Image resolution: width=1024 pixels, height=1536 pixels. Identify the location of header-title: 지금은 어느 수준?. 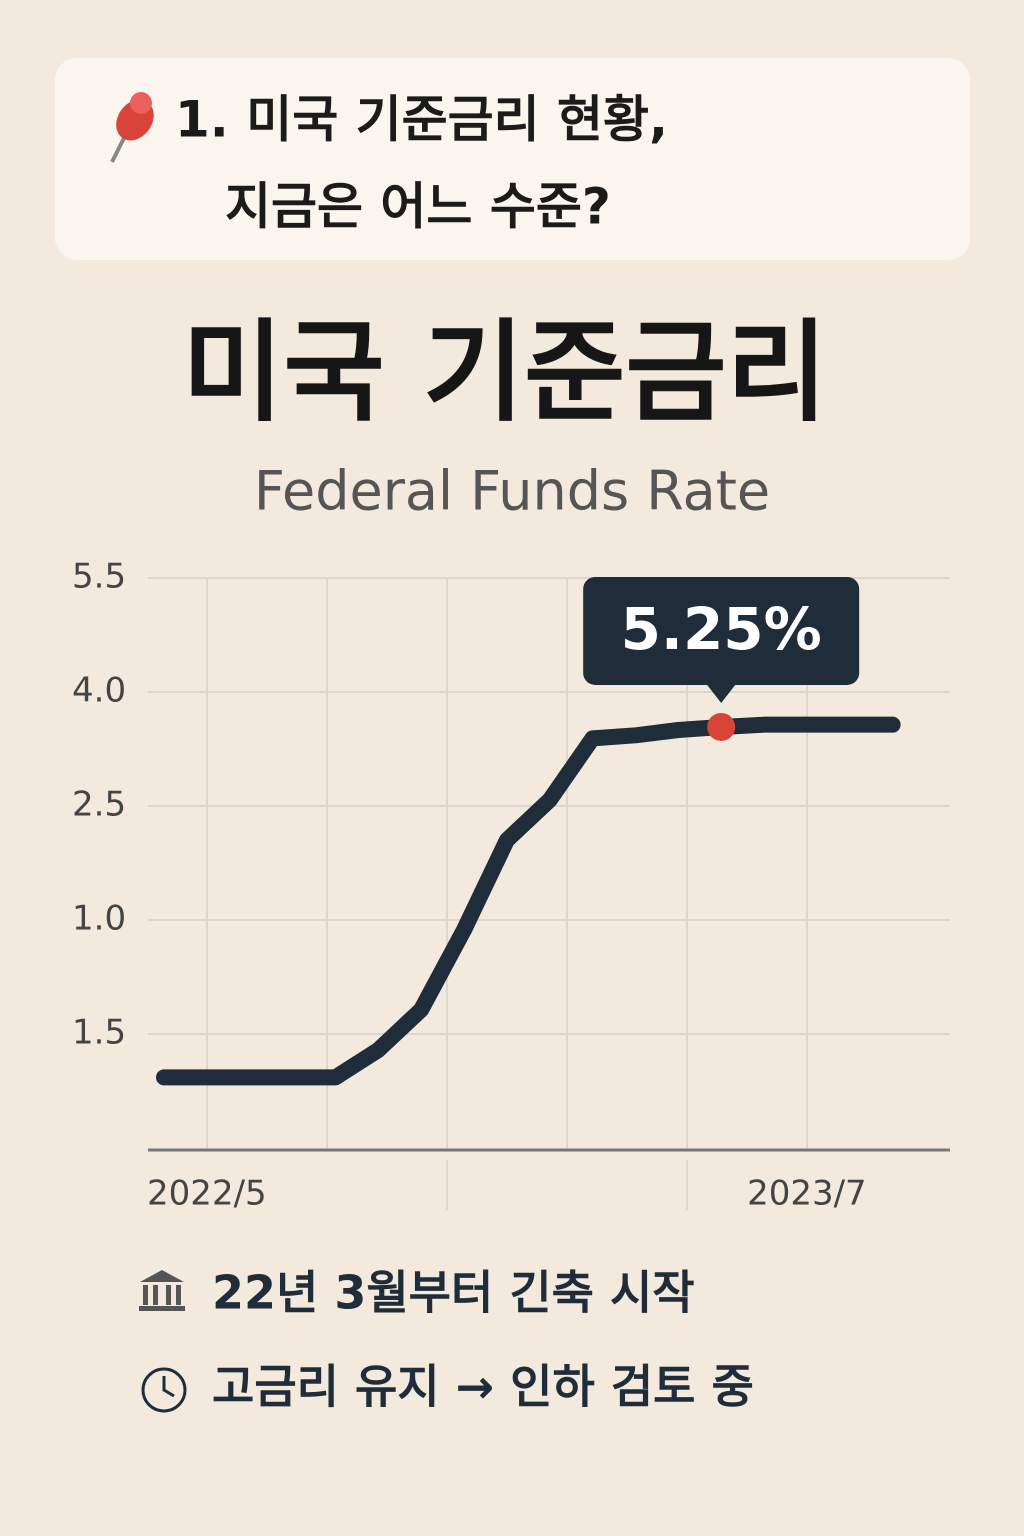
(418, 207).